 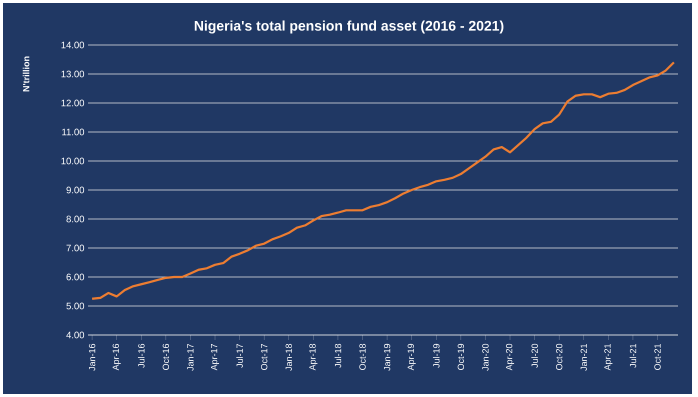 What do you see at coordinates (215, 357) in the screenshot?
I see `x-tick-label: Apr-17` at bounding box center [215, 357].